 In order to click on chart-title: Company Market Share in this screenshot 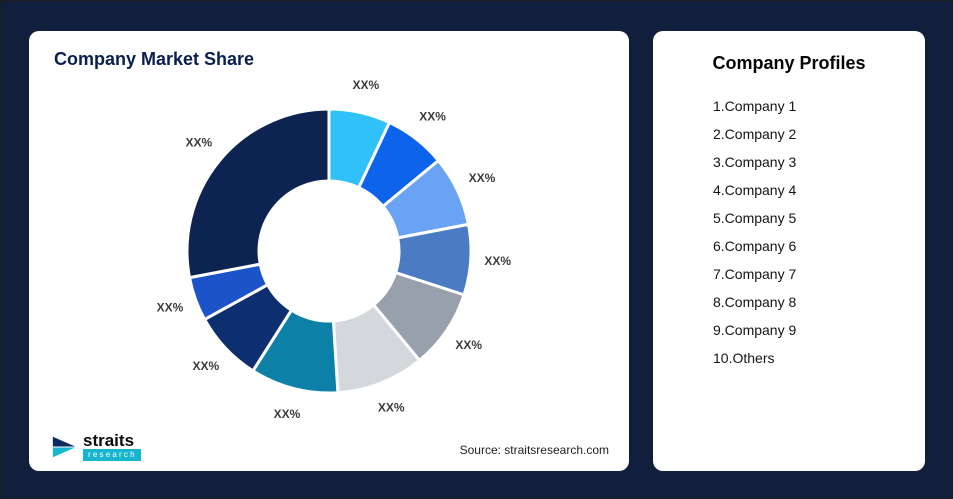, I will do `click(154, 59)`.